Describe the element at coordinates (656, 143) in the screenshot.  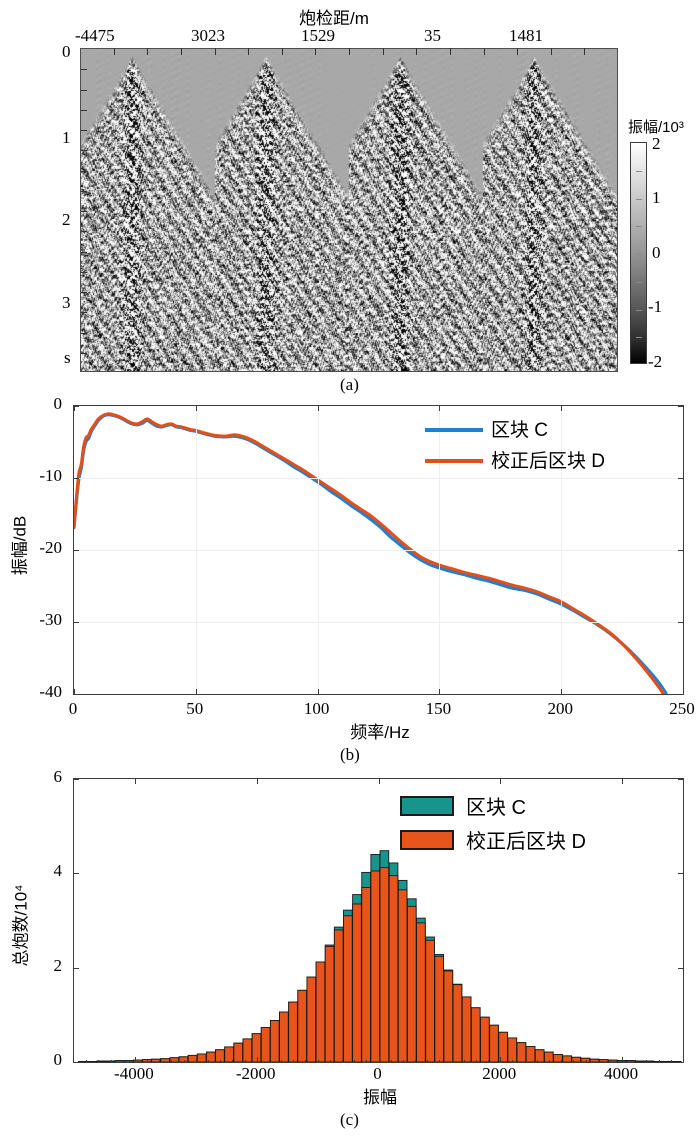
I see `colorbar-tick-0: 2` at that location.